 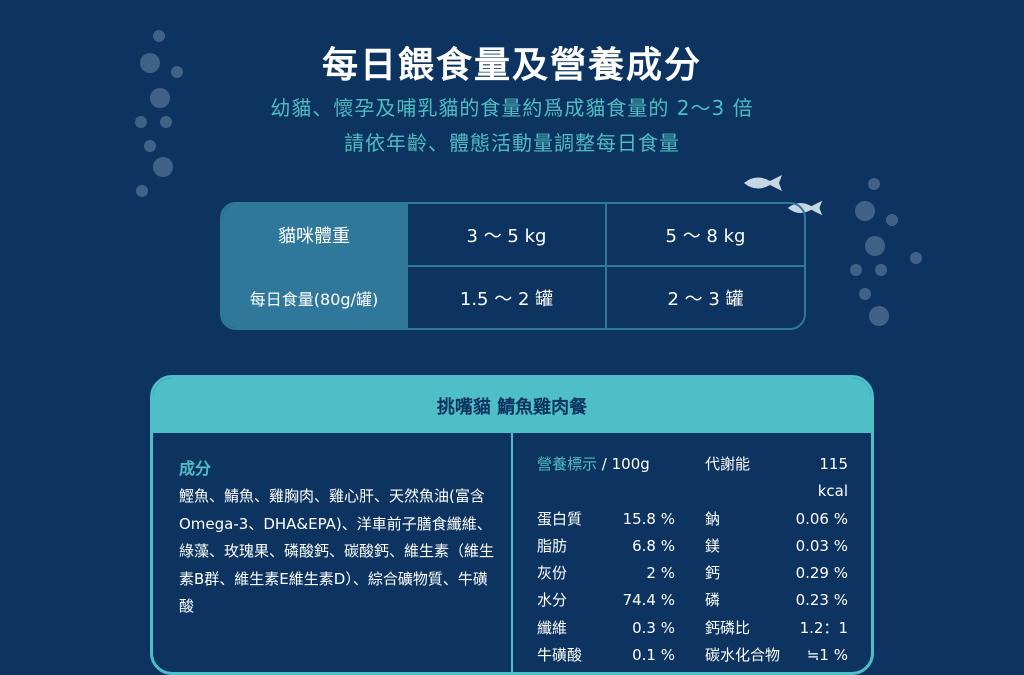 What do you see at coordinates (648, 600) in the screenshot?
I see `nutrient-value: 74.4 %` at bounding box center [648, 600].